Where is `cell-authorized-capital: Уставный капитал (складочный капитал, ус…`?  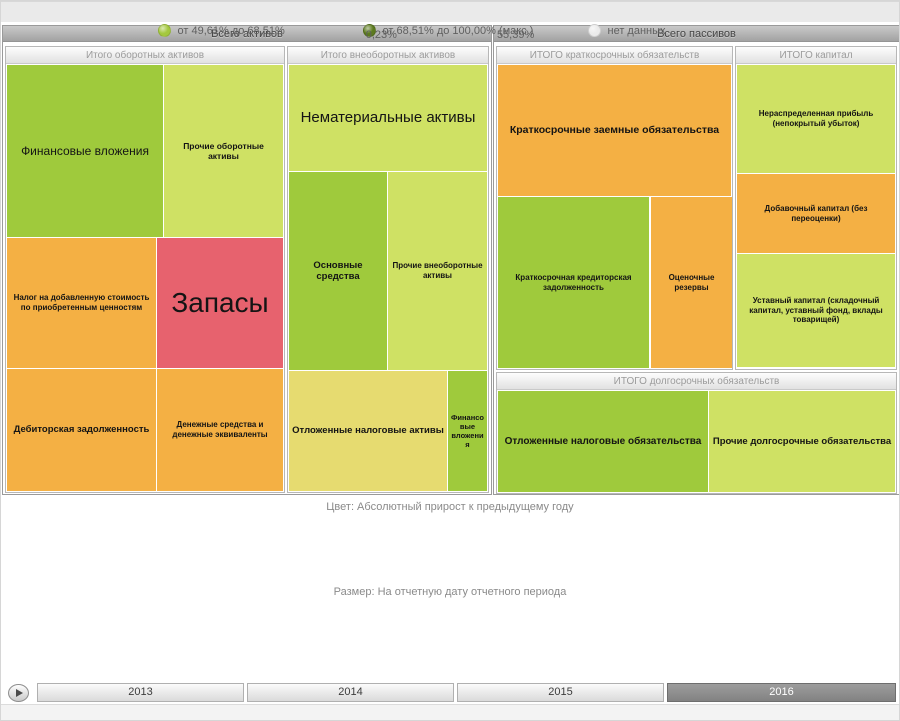
cell-authorized-capital: Уставный капитал (складочный капитал, ус… is located at coordinates (816, 310).